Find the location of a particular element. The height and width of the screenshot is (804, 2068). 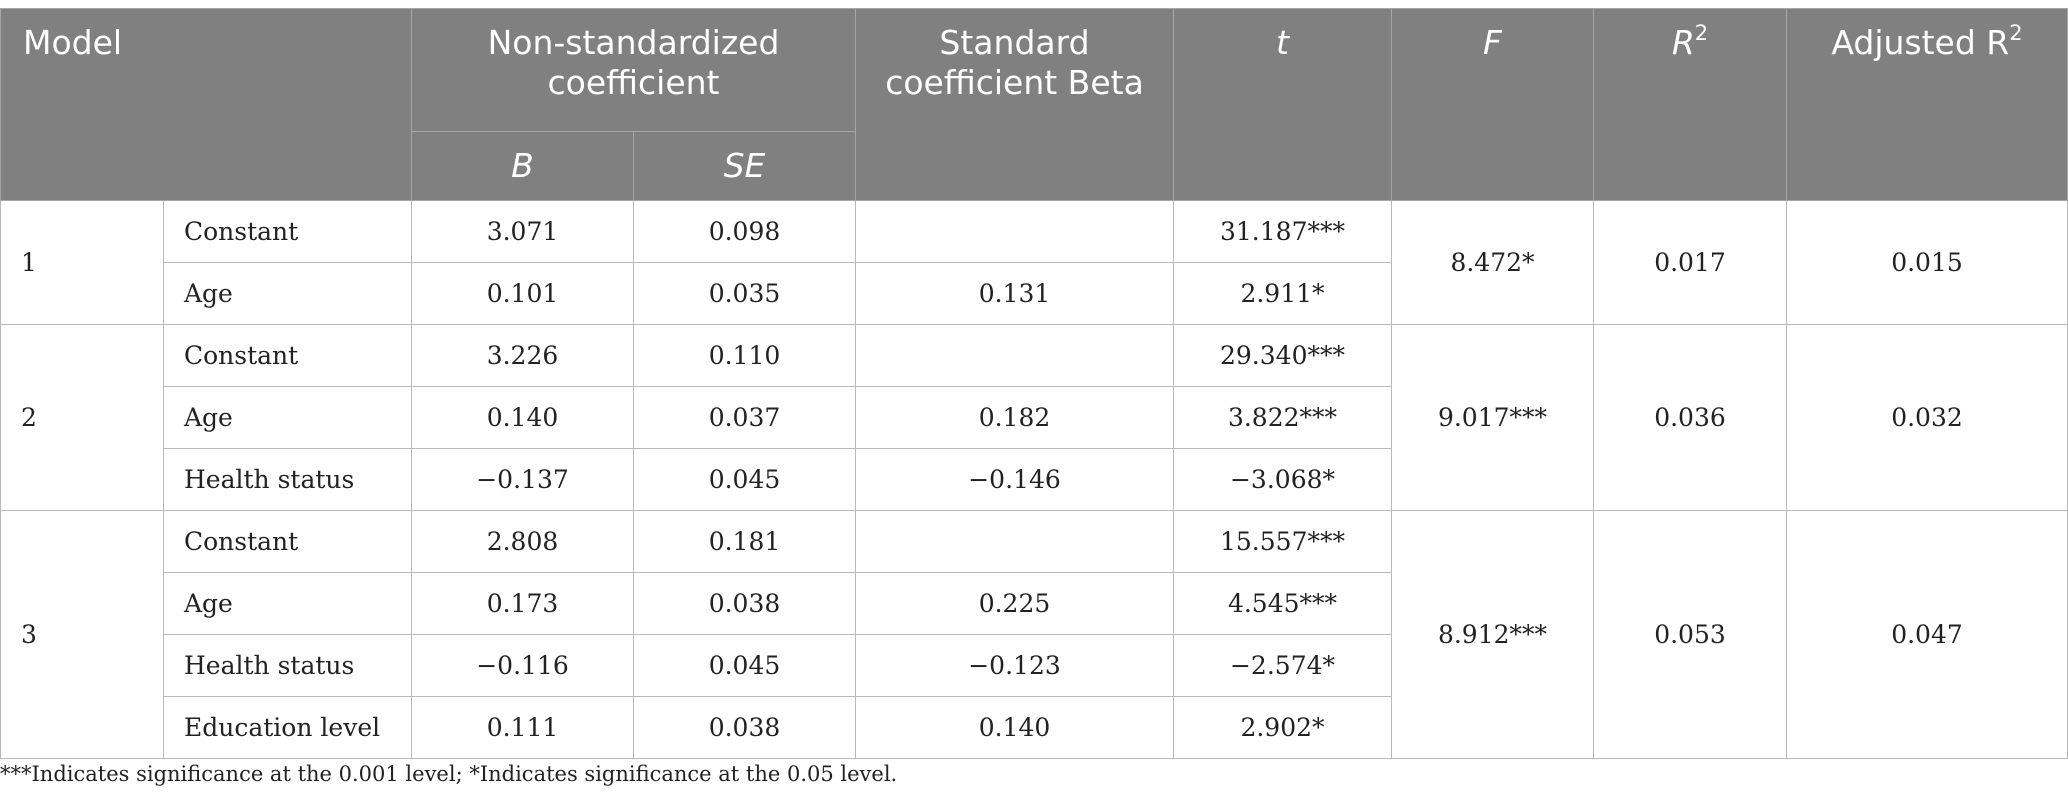

value-t: 15.557*** is located at coordinates (1282, 541).